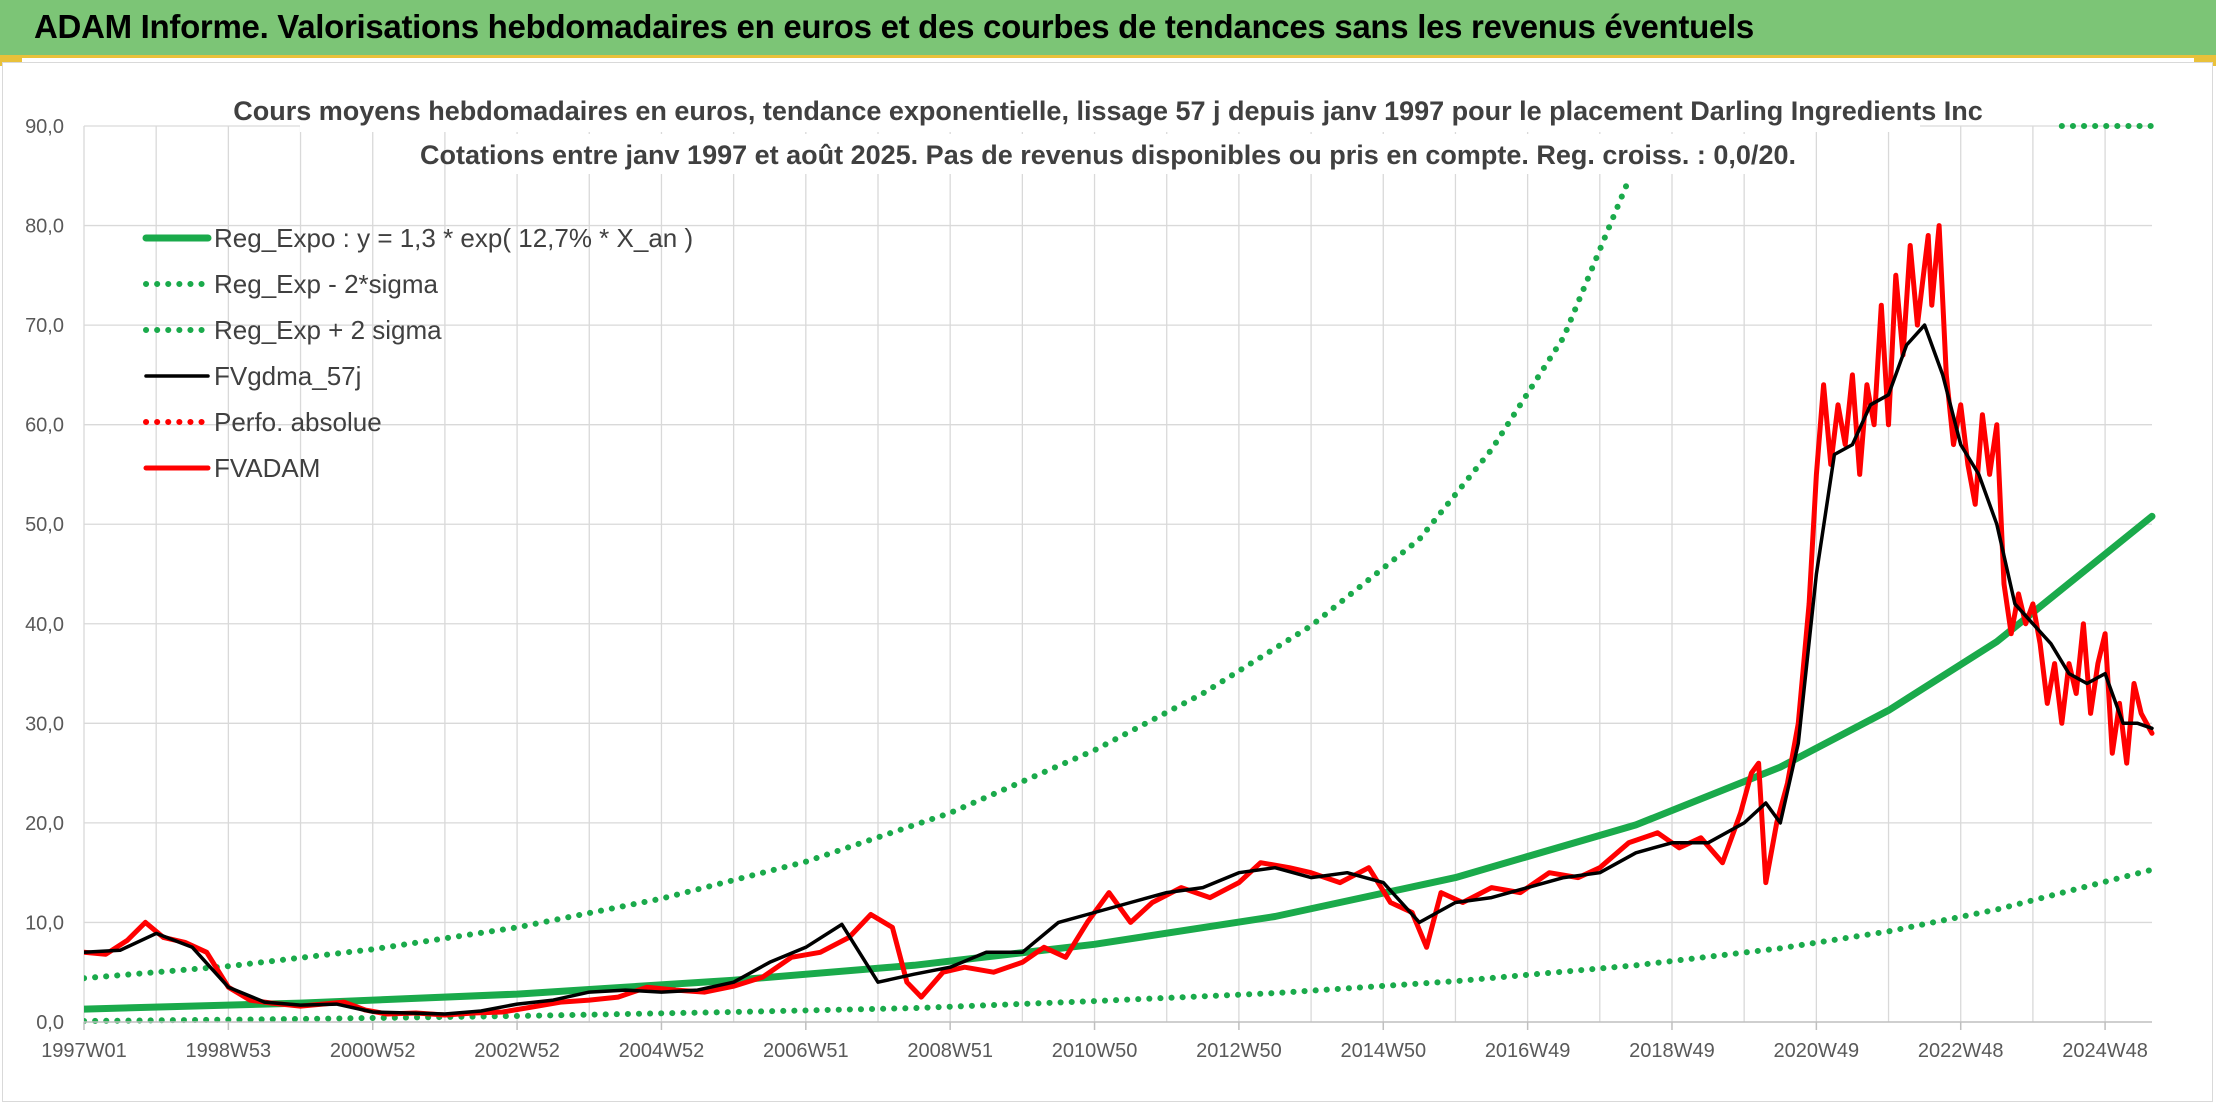 The image size is (2216, 1106). I want to click on legend-label-6: FVADAM, so click(267, 468).